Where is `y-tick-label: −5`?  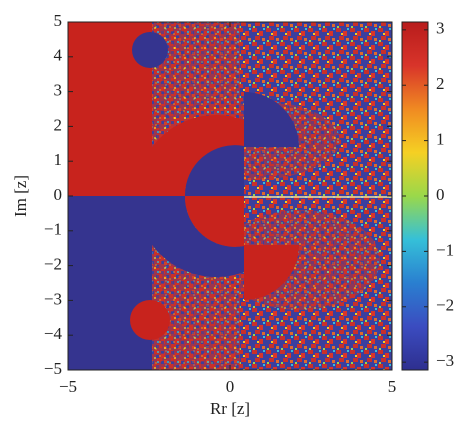
y-tick-label: −5 is located at coordinates (53, 368).